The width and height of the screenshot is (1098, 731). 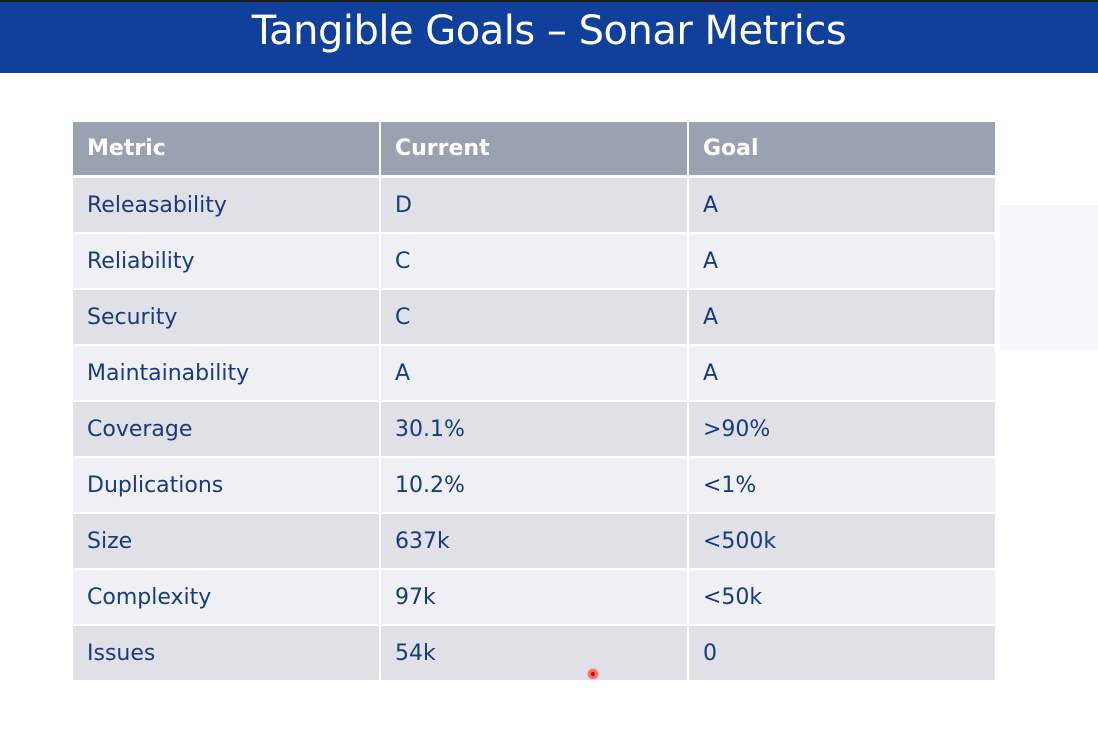 I want to click on table-row: Releasability D A, so click(x=534, y=205).